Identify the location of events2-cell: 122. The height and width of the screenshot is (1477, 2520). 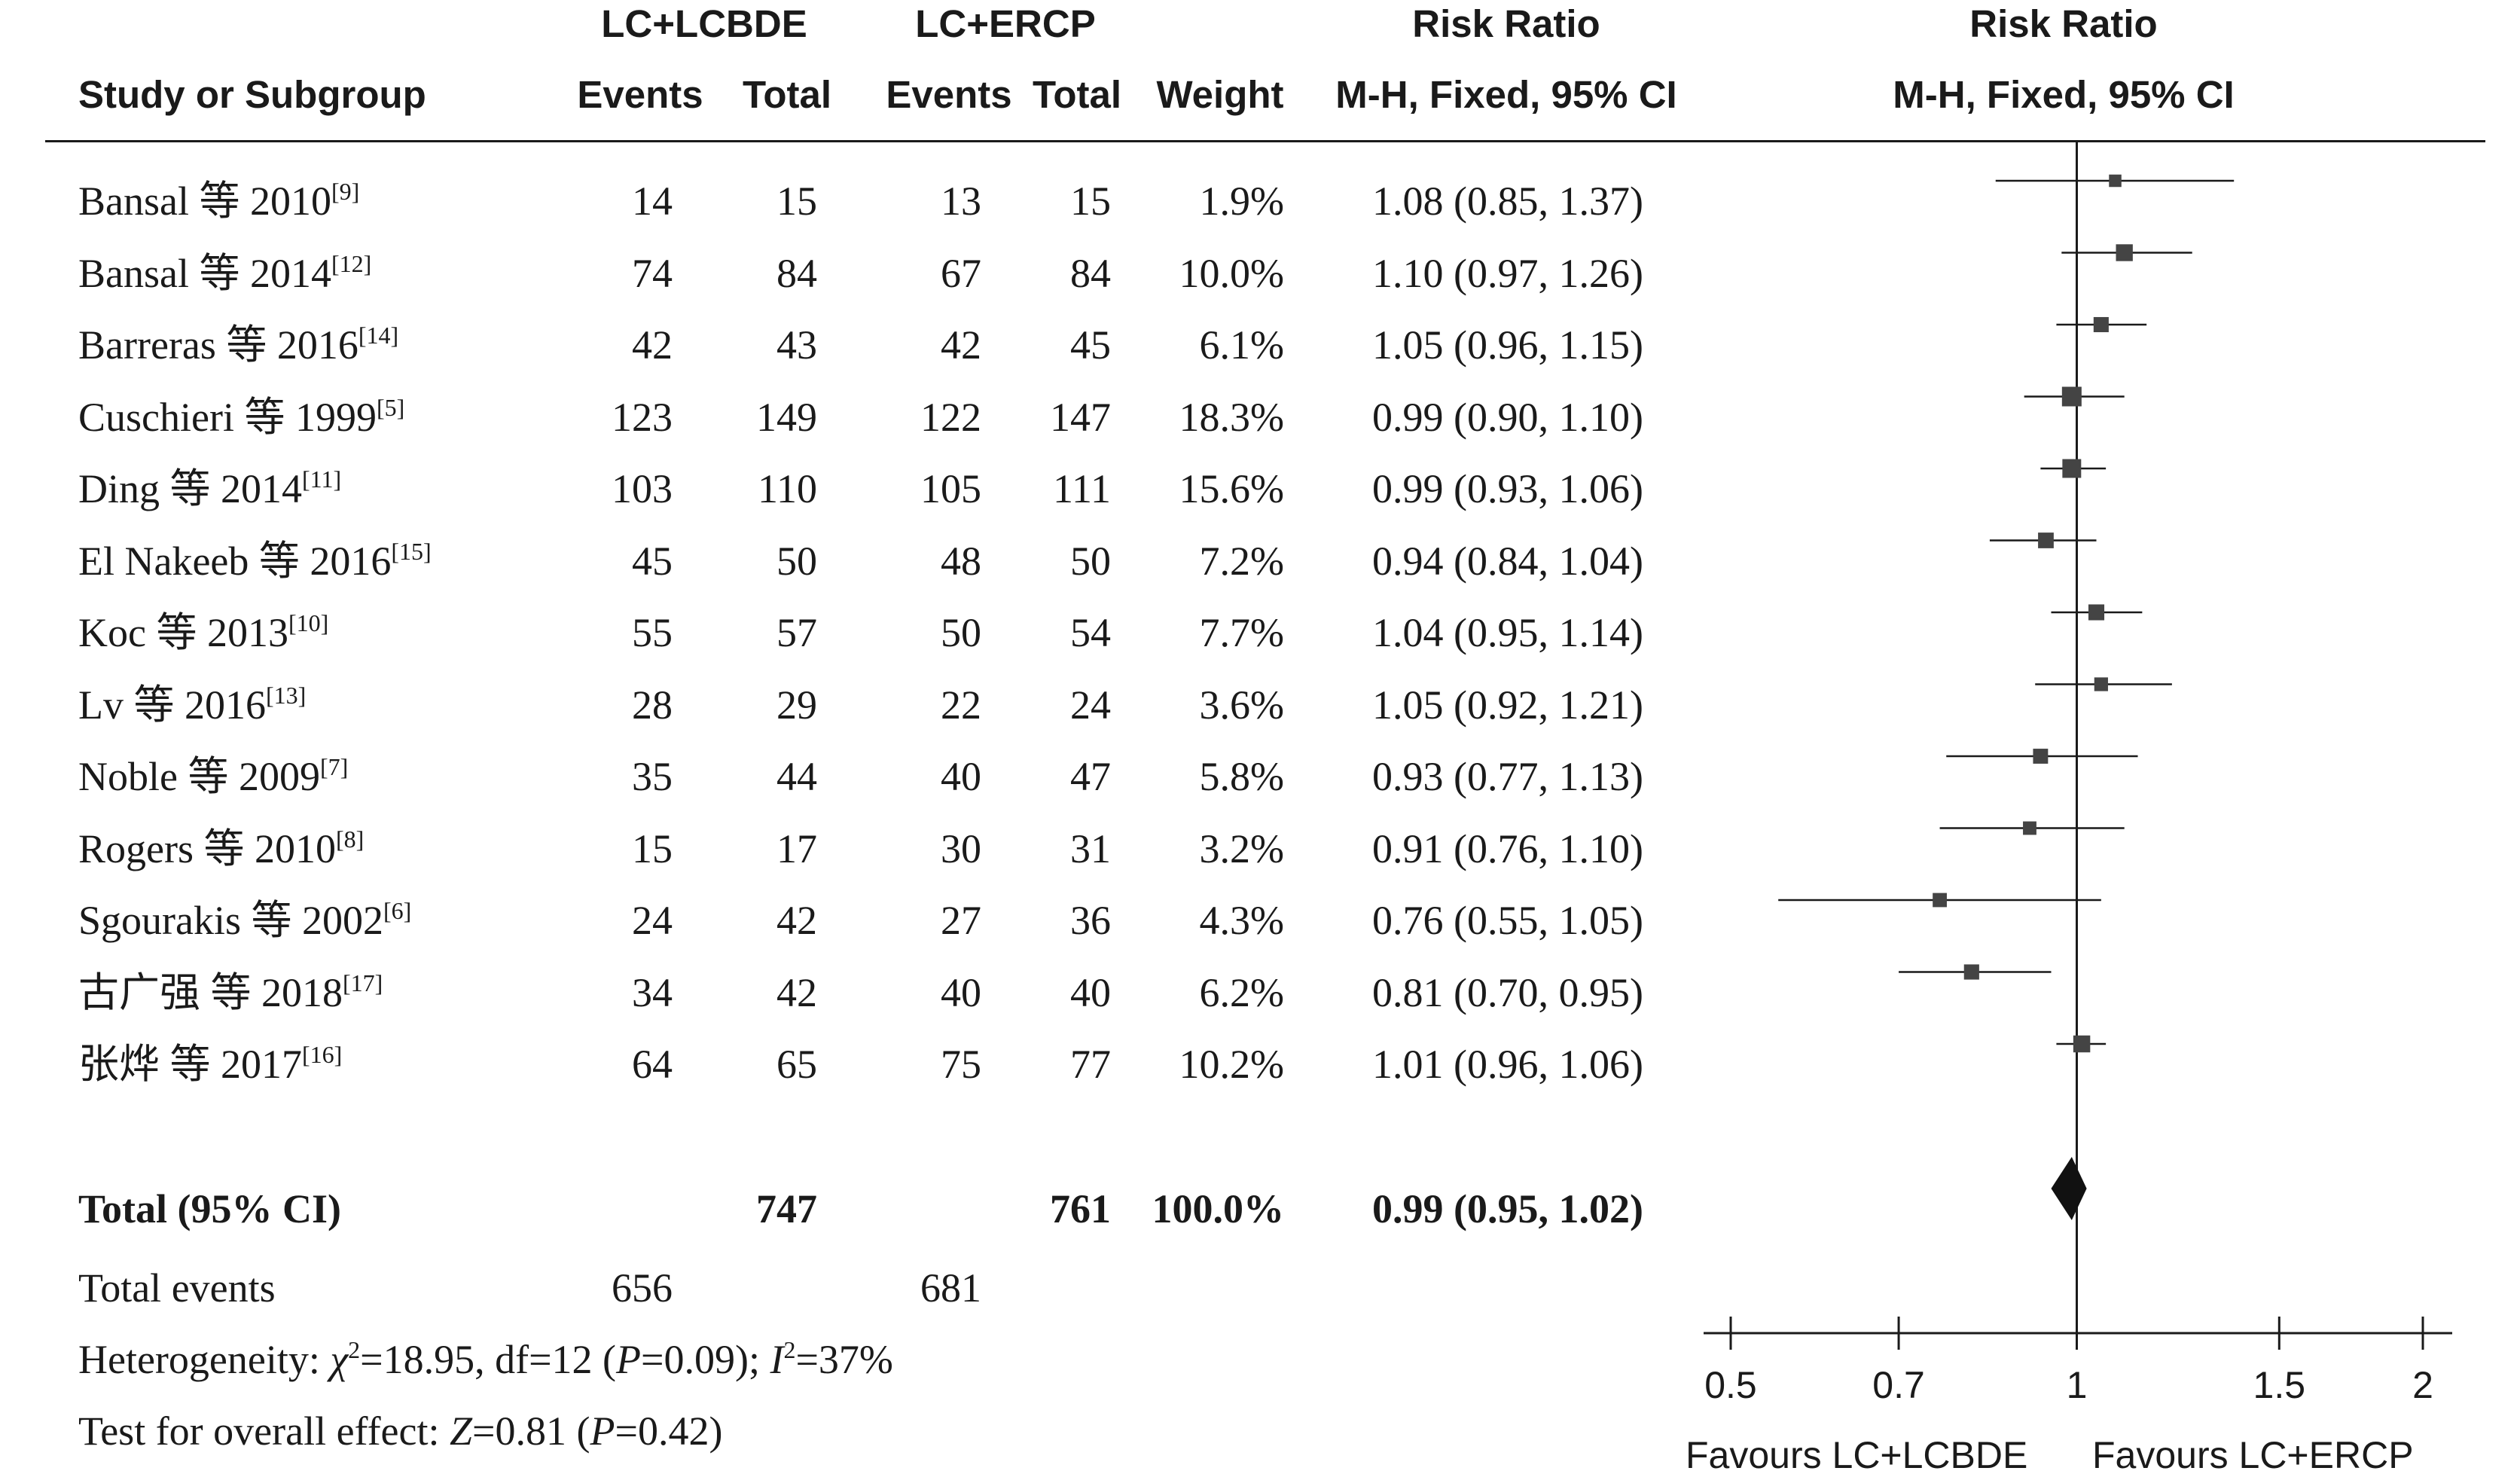
(950, 417).